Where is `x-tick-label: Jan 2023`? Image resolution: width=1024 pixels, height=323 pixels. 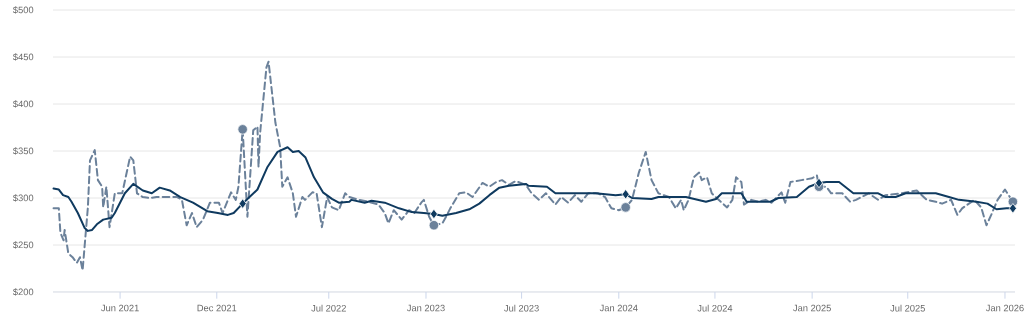 x-tick-label: Jan 2023 is located at coordinates (425, 308).